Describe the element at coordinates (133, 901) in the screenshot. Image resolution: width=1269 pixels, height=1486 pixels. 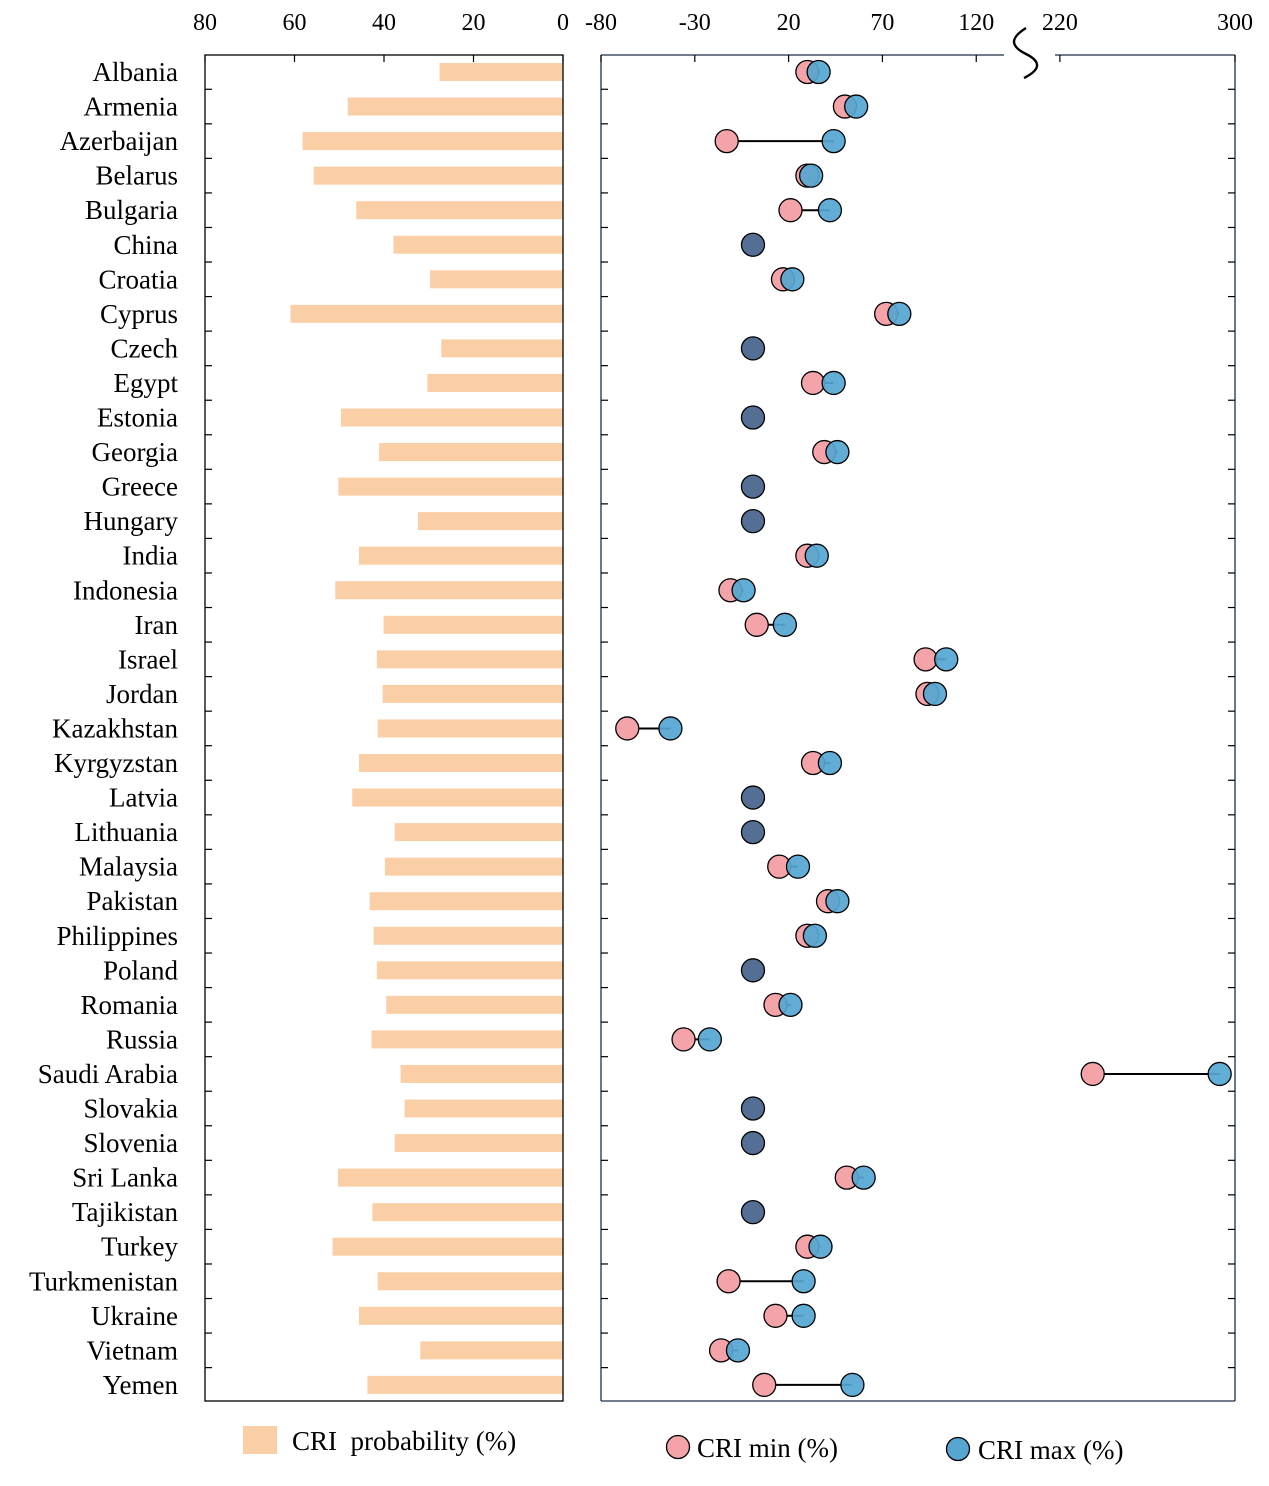
I see `country-label-pakistan: Pakistan` at that location.